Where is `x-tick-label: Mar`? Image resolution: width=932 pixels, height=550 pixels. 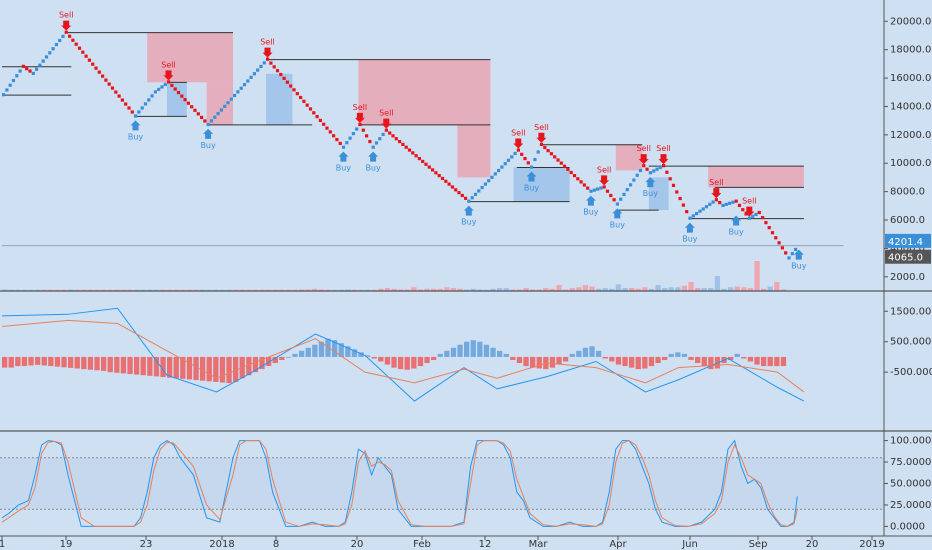
x-tick-label: Mar is located at coordinates (539, 544).